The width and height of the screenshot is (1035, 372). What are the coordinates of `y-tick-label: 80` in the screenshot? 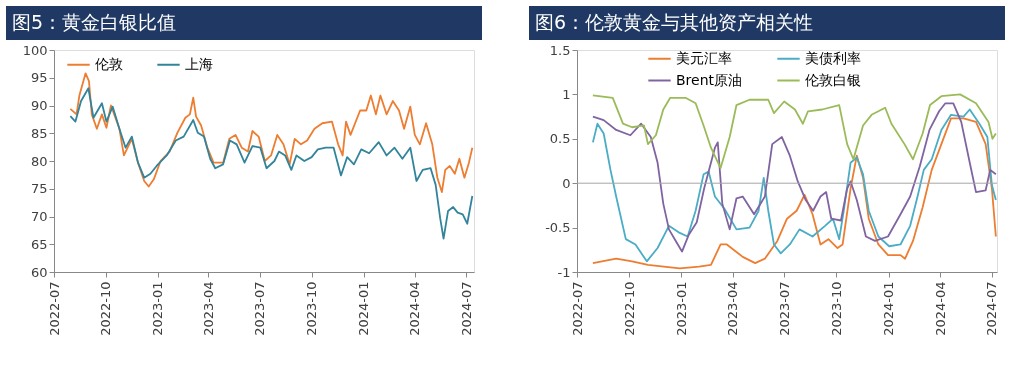 It's located at (39, 161).